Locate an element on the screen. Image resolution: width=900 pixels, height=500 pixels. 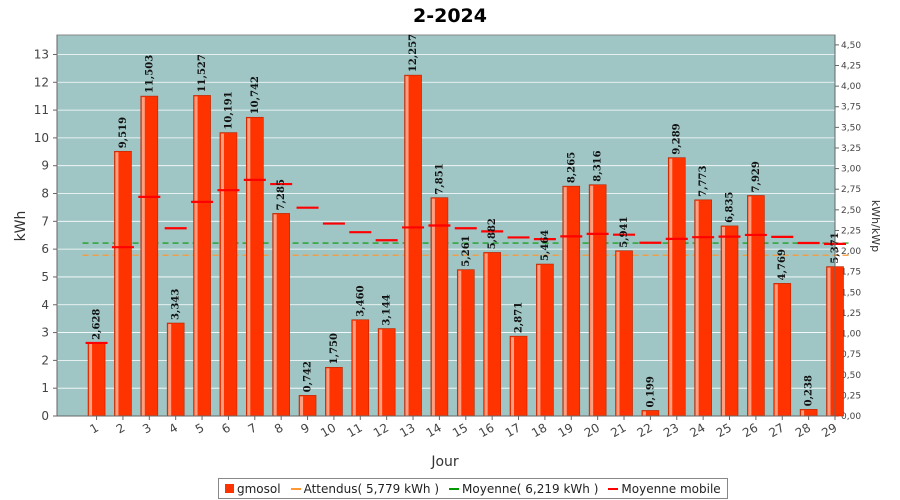
y2-tick-label: 0,50 is located at coordinates (851, 376).